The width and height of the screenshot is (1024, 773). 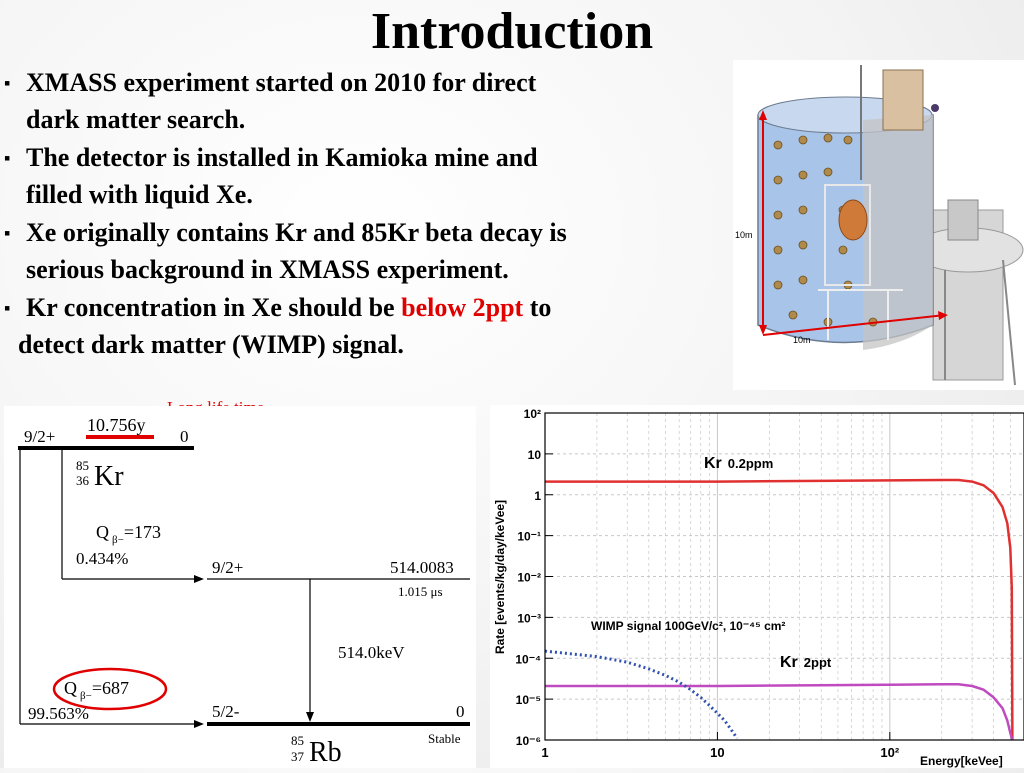 I want to click on x-tick-label: 10², so click(x=889, y=752).